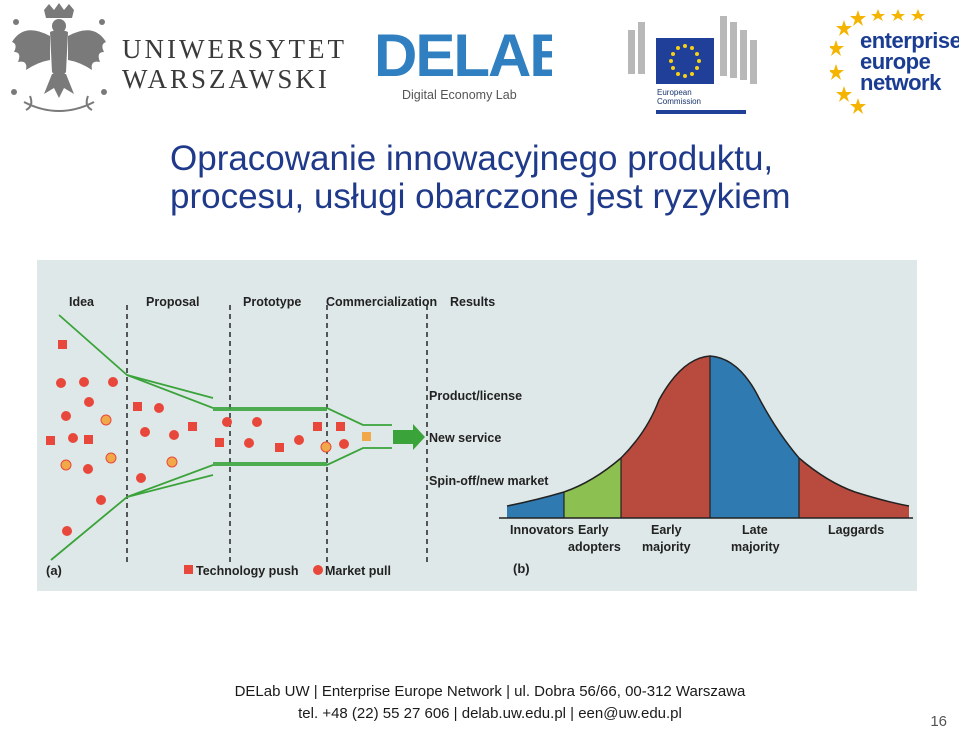 The width and height of the screenshot is (959, 735). What do you see at coordinates (82, 302) in the screenshot?
I see `stage-label-idea: Idea` at bounding box center [82, 302].